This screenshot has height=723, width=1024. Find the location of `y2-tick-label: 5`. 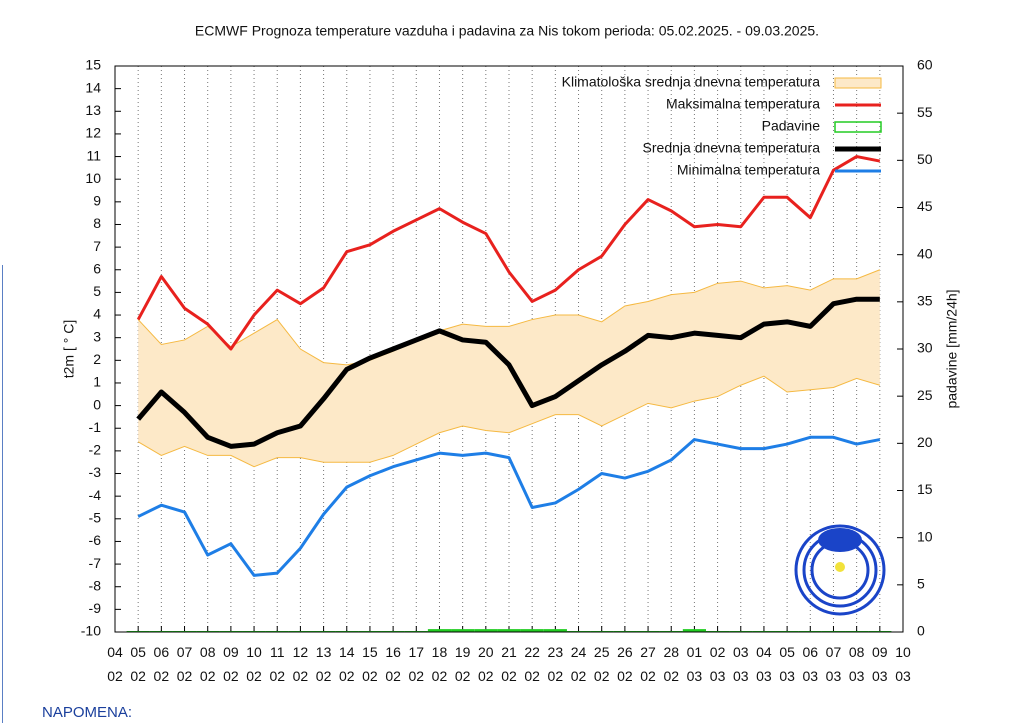

y2-tick-label: 5 is located at coordinates (921, 584).